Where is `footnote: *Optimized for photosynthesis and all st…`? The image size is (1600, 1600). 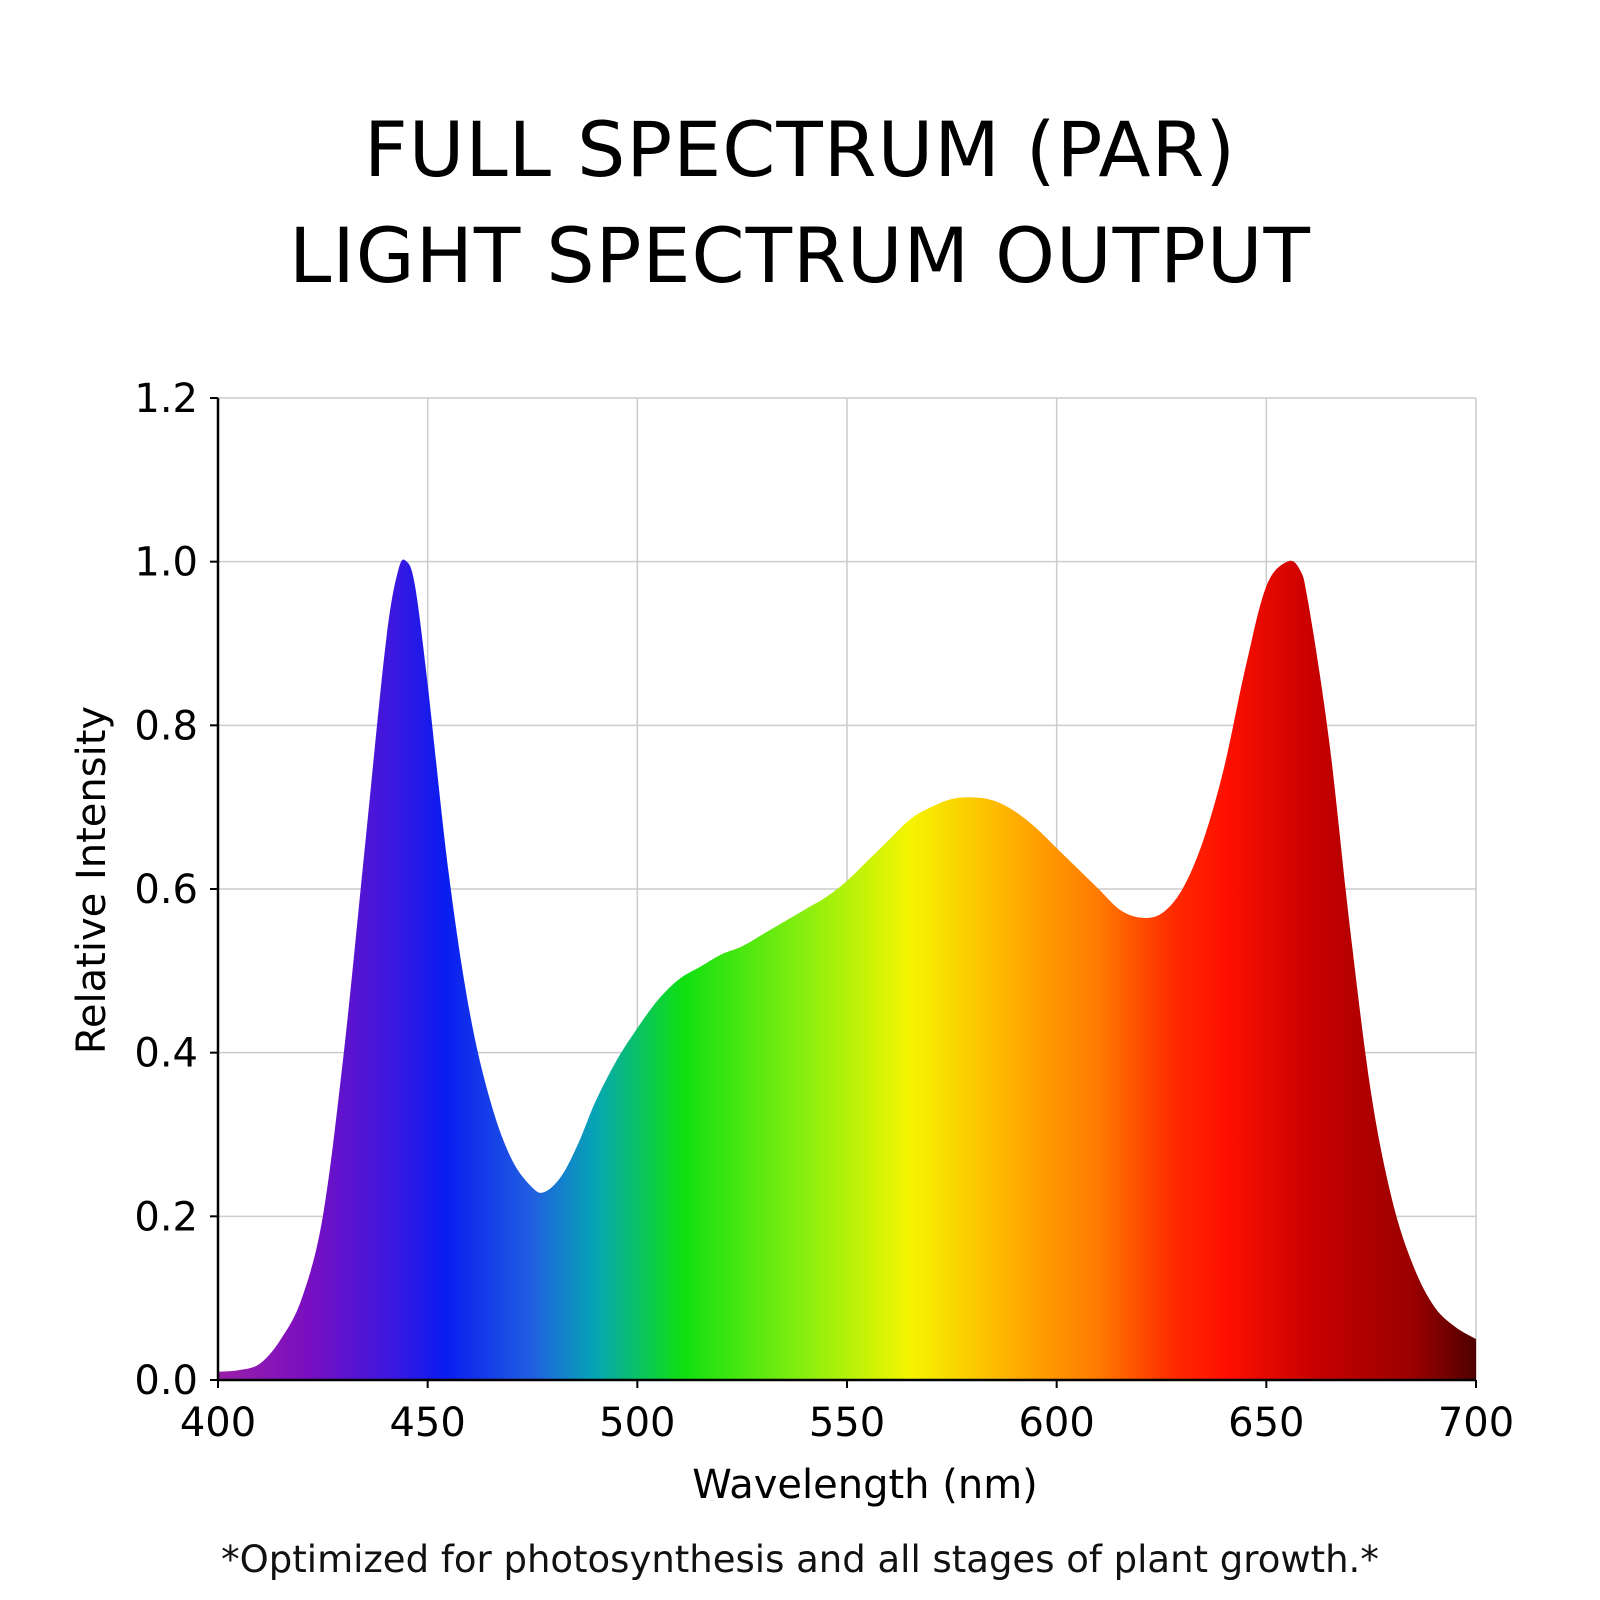 footnote: *Optimized for photosynthesis and all st… is located at coordinates (800, 1559).